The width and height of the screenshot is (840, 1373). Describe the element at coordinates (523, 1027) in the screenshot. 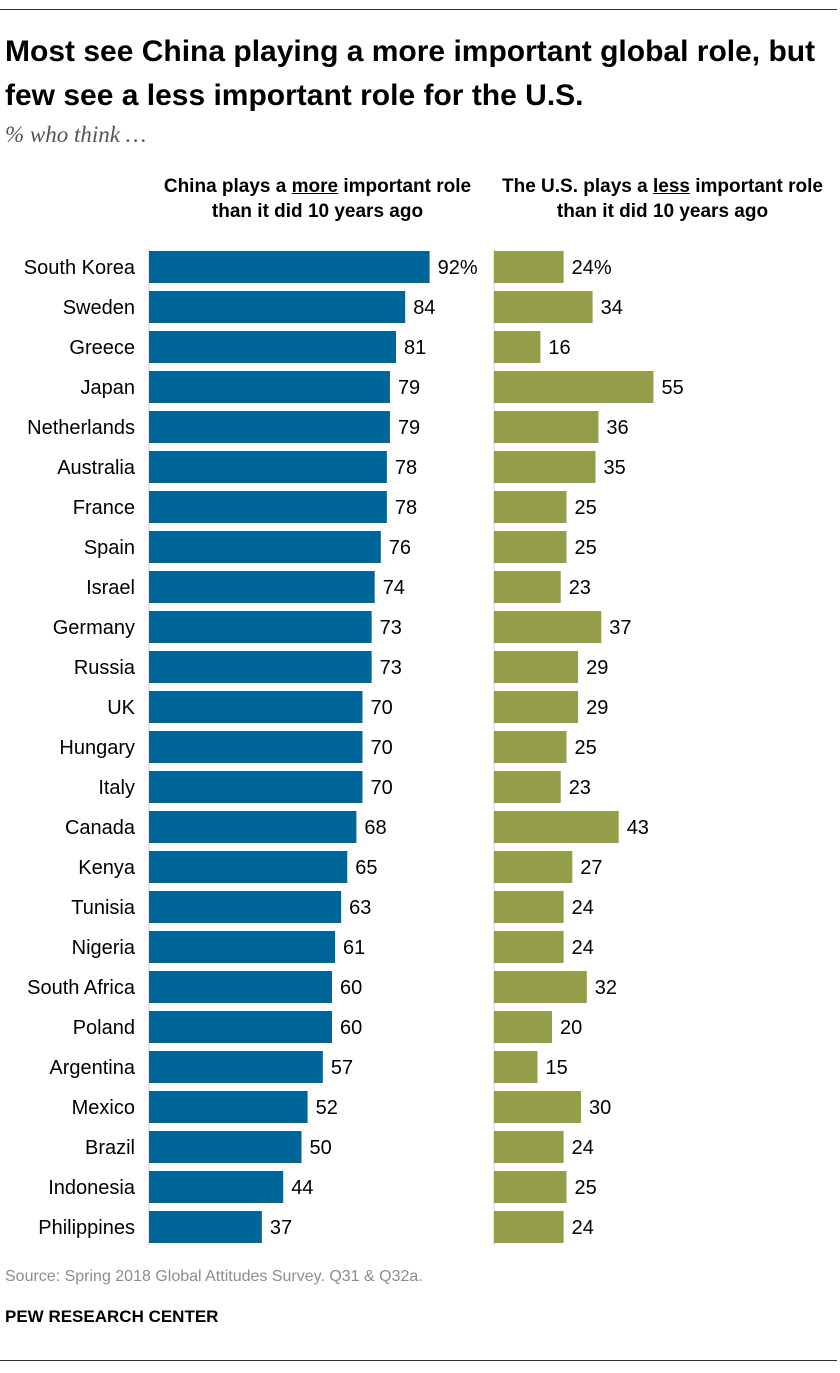

I see `bar-us-poland` at that location.